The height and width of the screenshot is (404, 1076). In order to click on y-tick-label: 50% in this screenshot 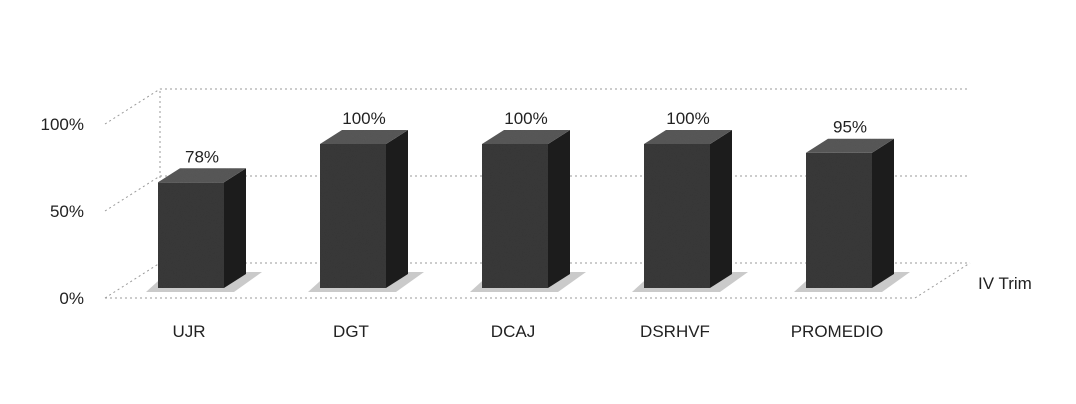, I will do `click(67, 211)`.